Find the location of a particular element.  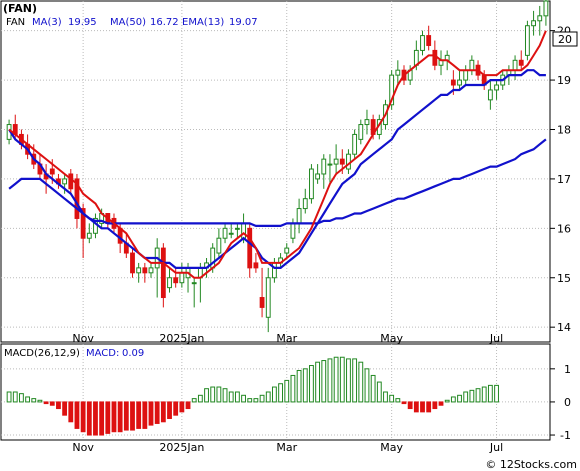

macd-bars is located at coordinates (252, 396).